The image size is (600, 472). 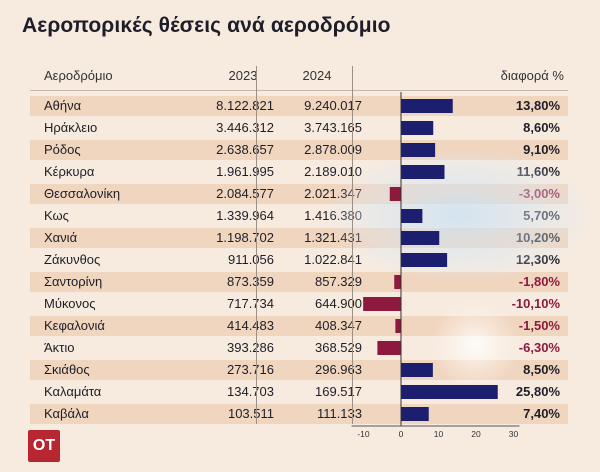 I want to click on value-2023: 103.511, so click(x=250, y=413).